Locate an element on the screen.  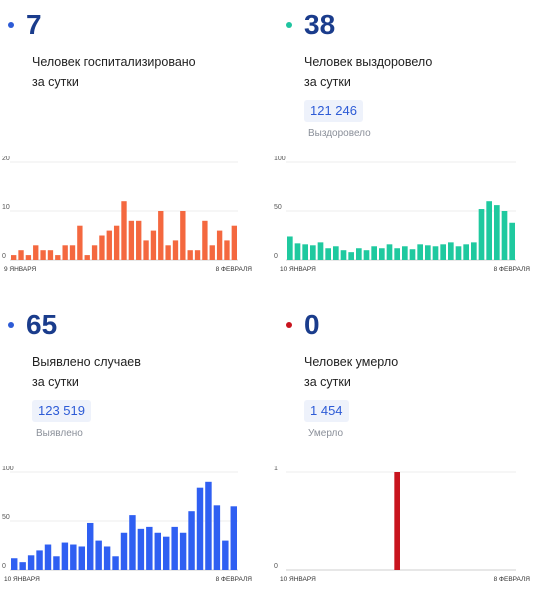
hospitalized-description-line1: Человек госпитализировано is located at coordinates (114, 62).